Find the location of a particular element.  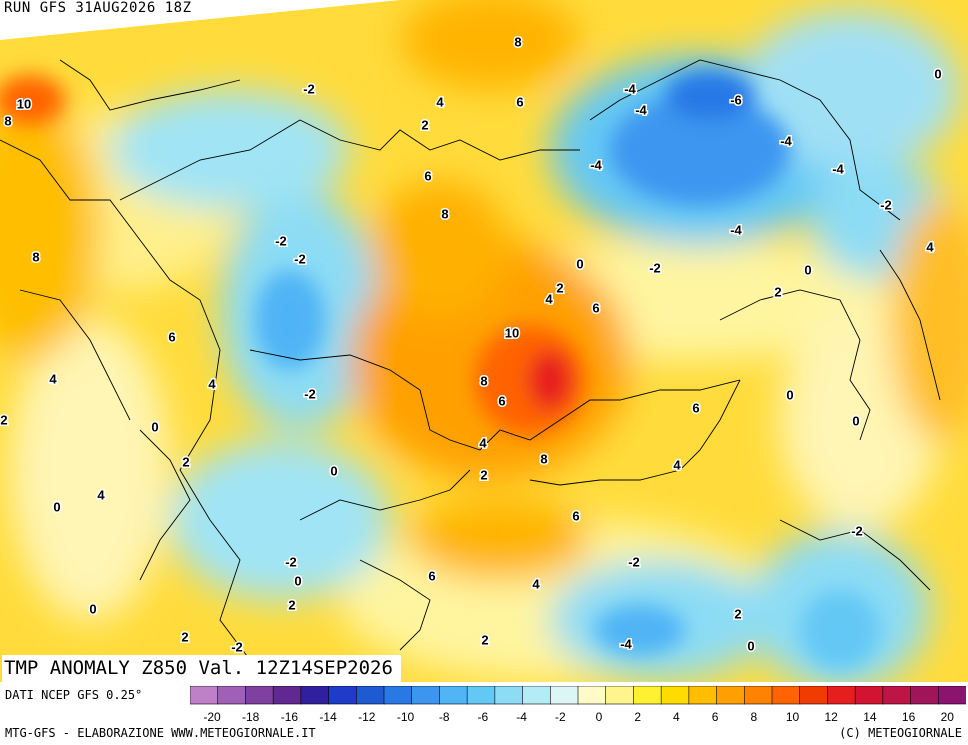

map-title: TMP ANOMALY Z850 Val. 12Z14SEP2026 is located at coordinates (201, 668).